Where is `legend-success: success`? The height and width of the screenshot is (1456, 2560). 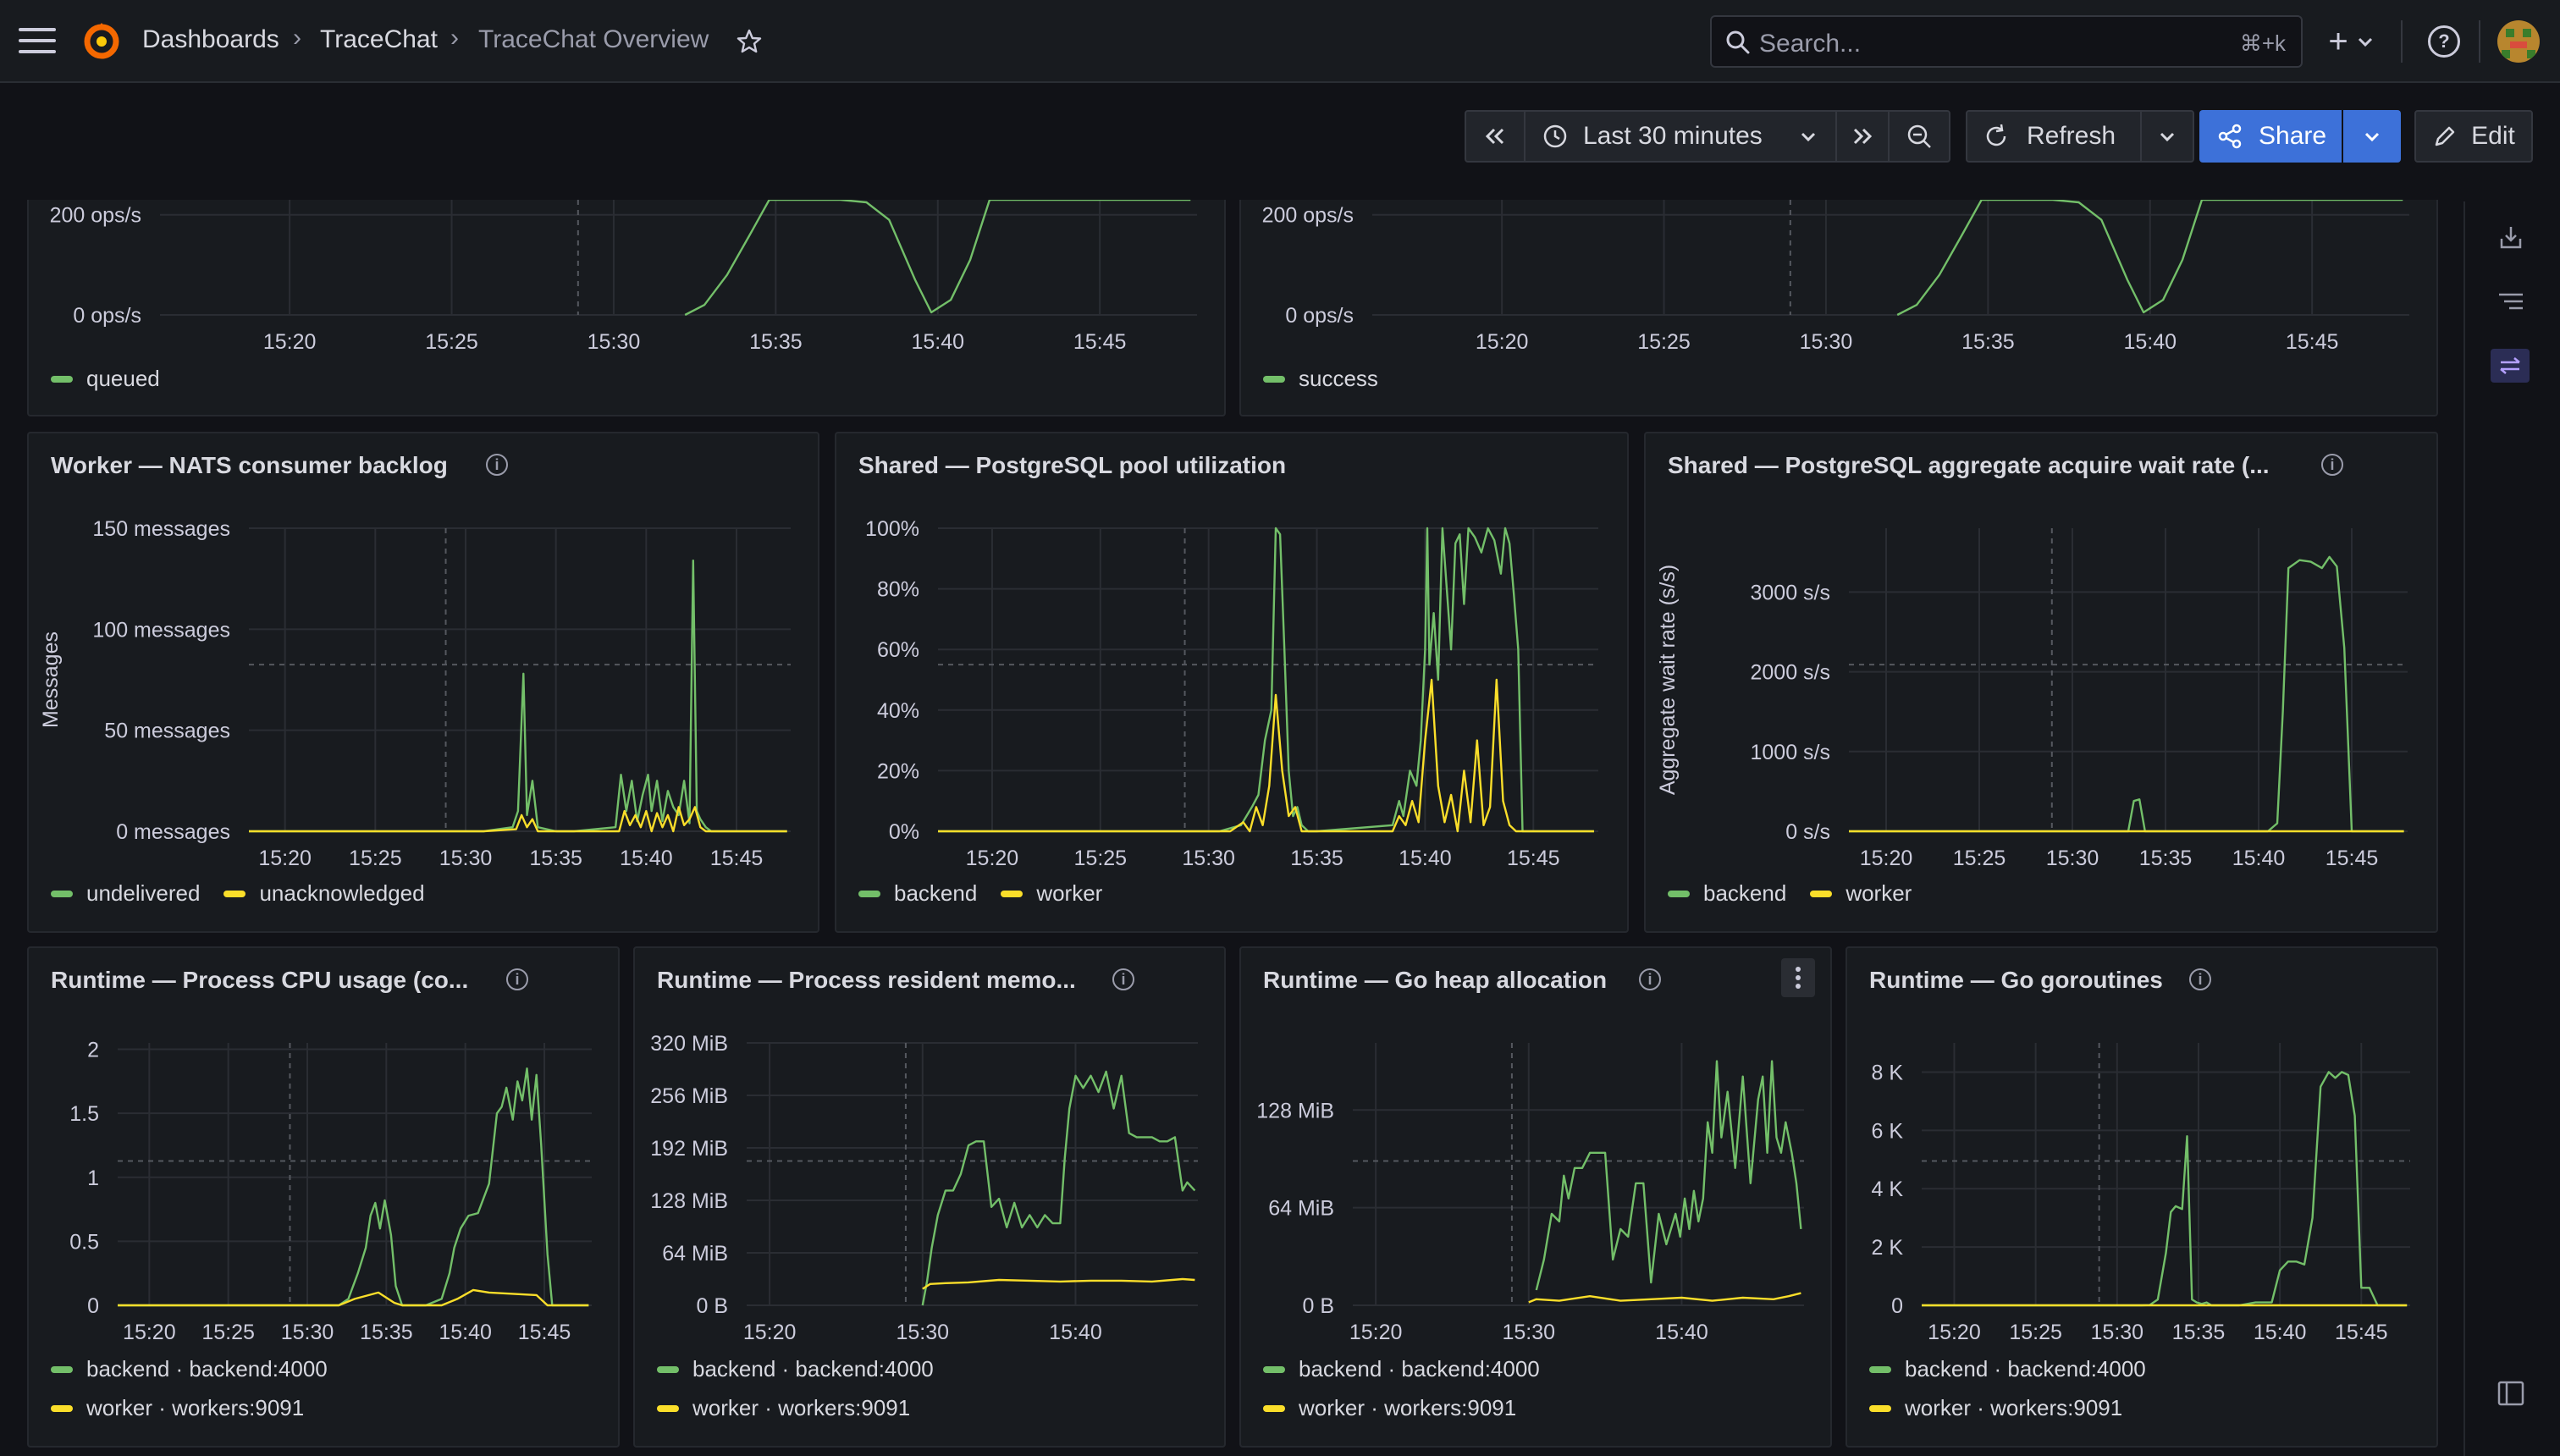 legend-success: success is located at coordinates (1320, 379).